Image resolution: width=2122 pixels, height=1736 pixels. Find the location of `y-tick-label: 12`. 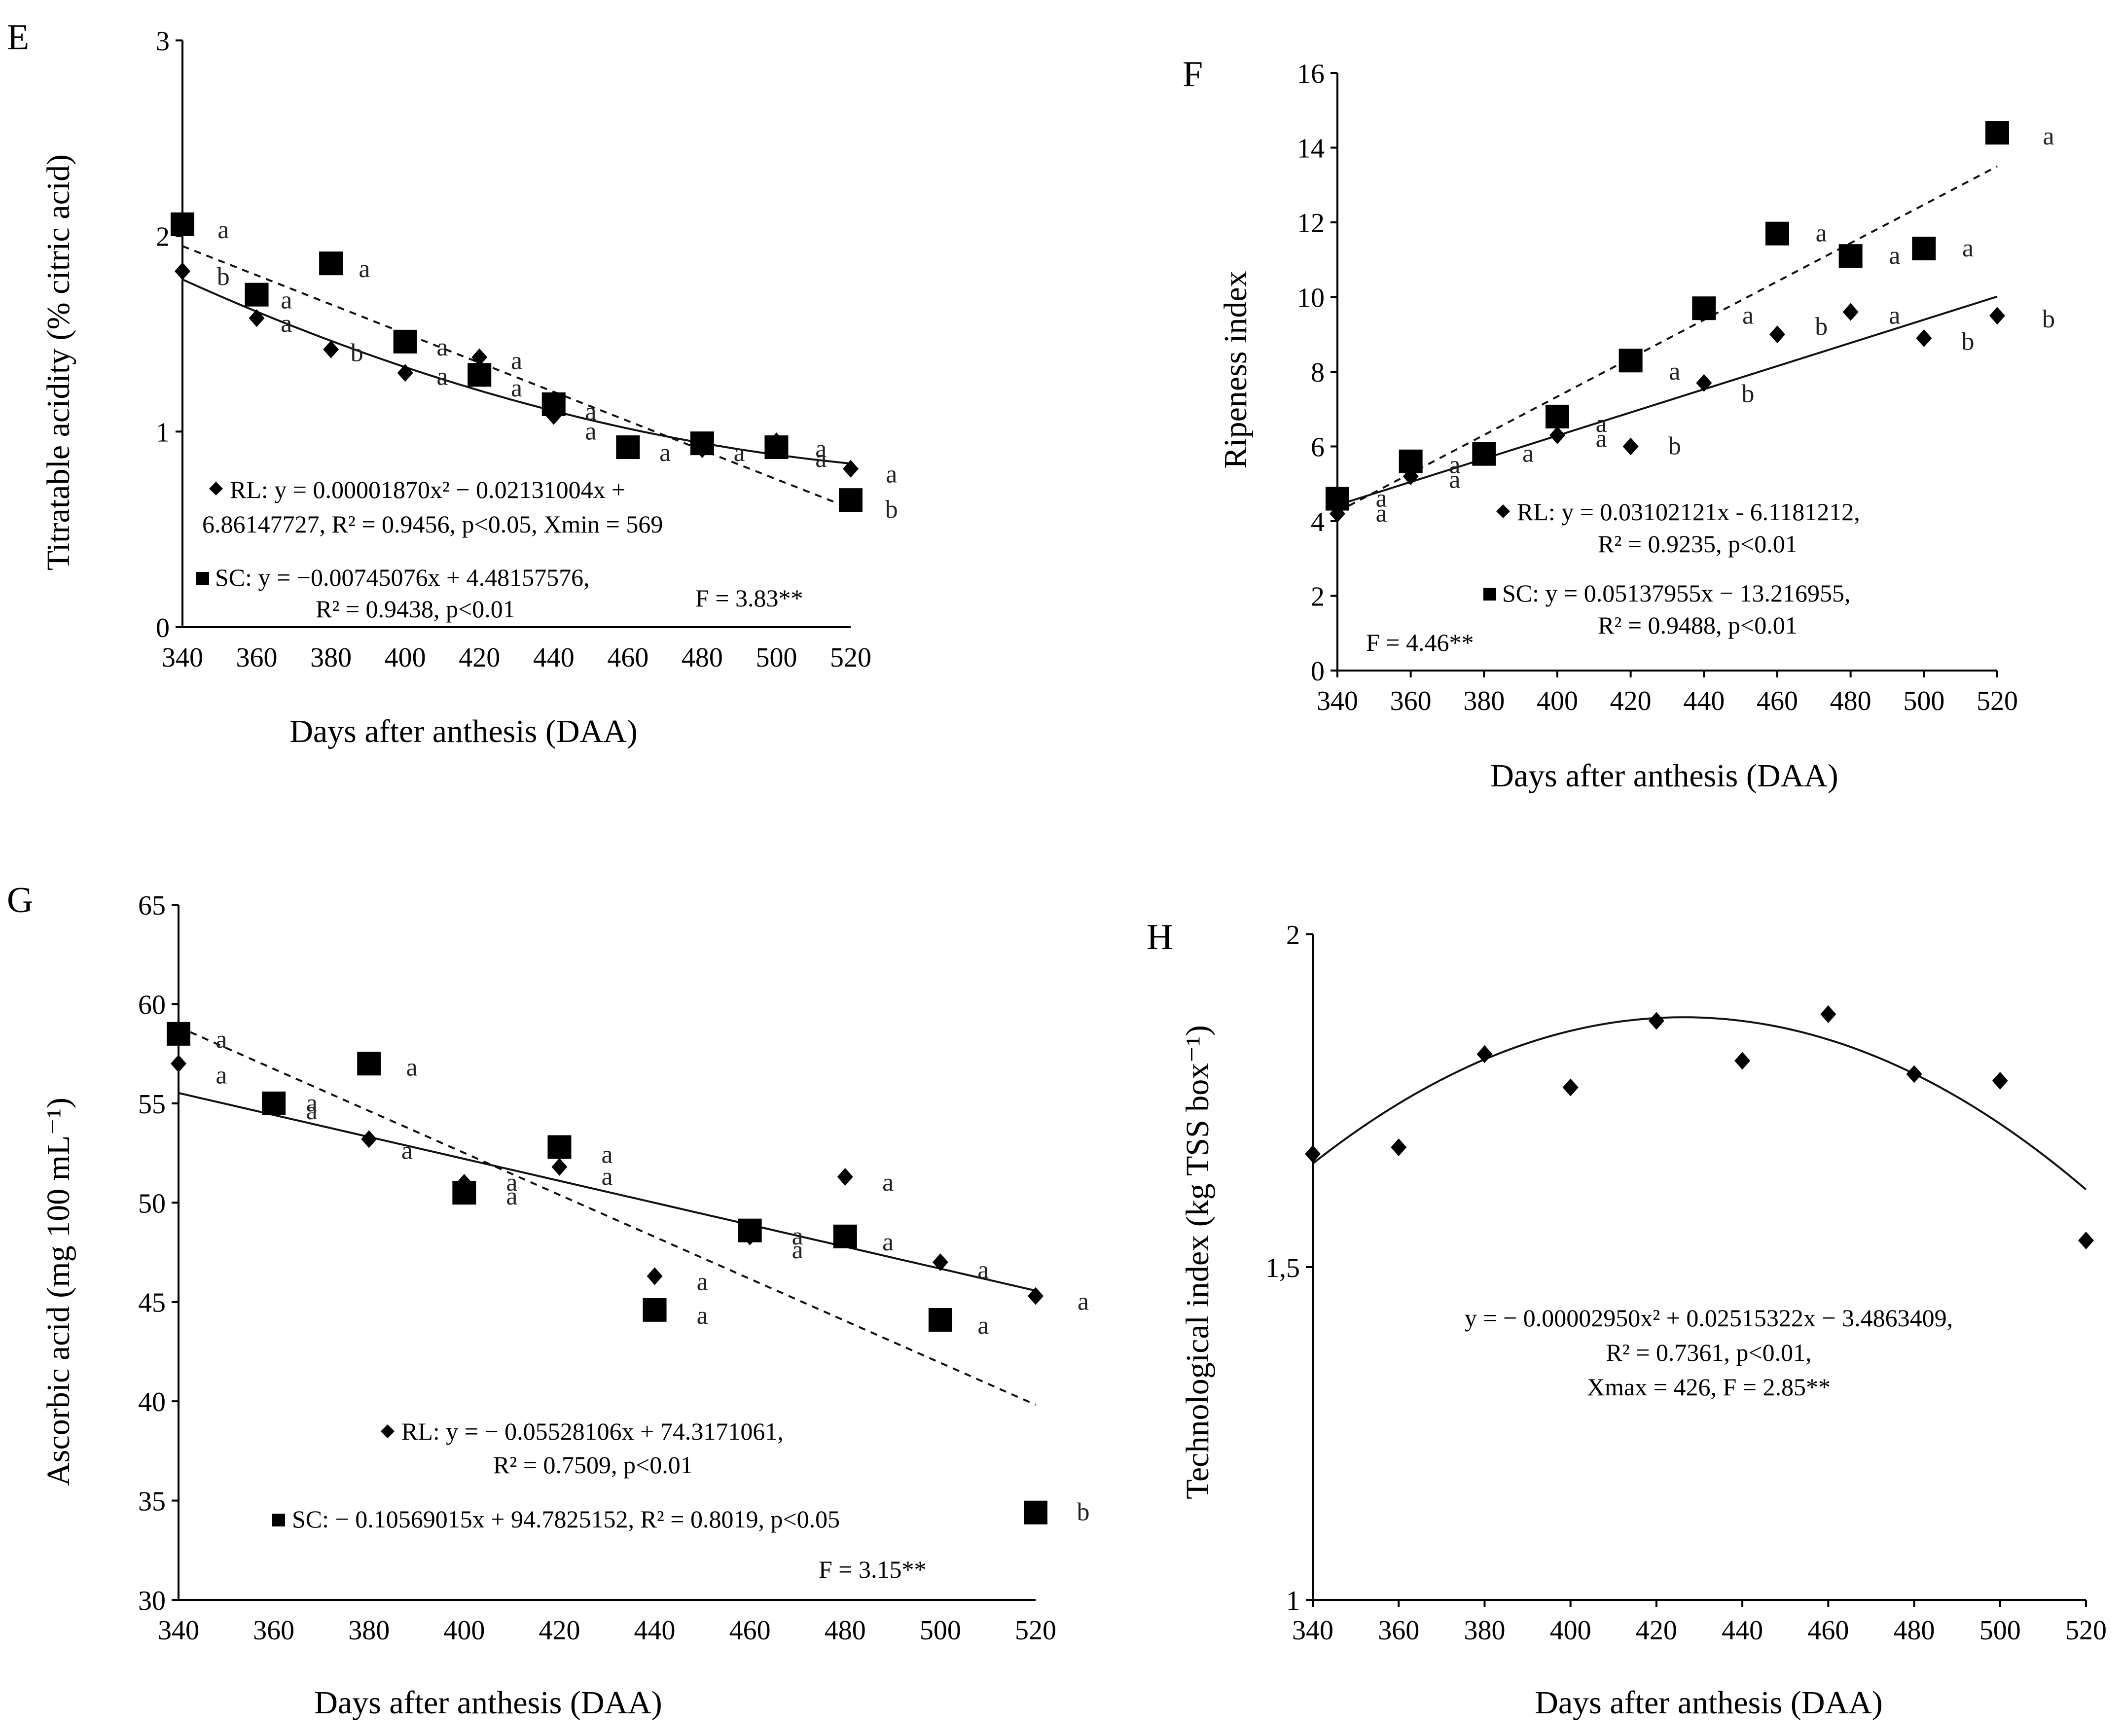

y-tick-label: 12 is located at coordinates (1311, 223).